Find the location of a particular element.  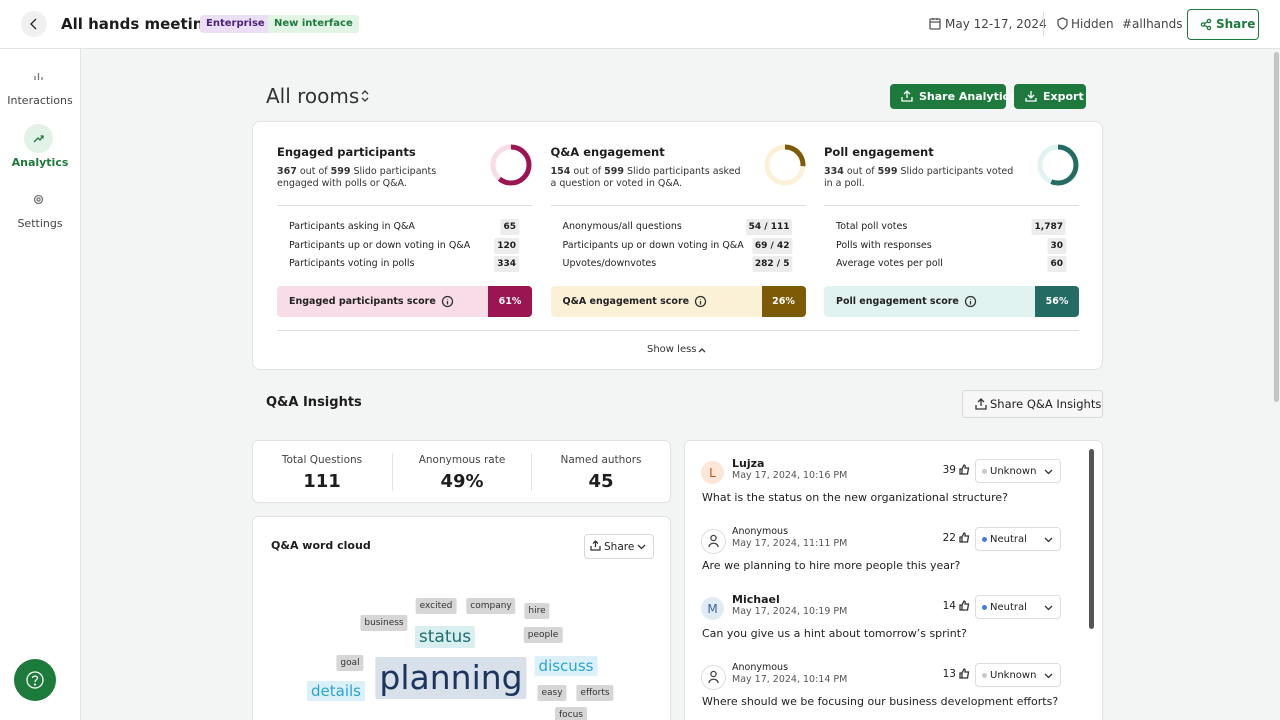

score-label: Q&A engagement score is located at coordinates (626, 301).